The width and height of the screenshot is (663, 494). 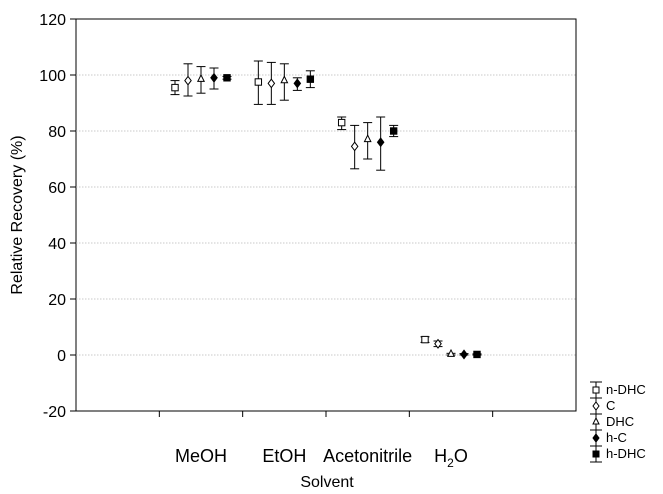 What do you see at coordinates (326, 440) in the screenshot?
I see `x-axis: MeOH EtOH Acetonitrile H2O` at bounding box center [326, 440].